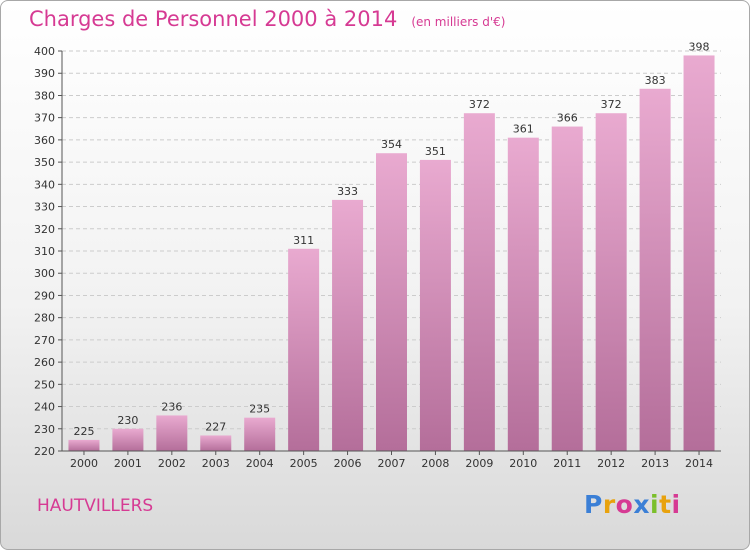  Describe the element at coordinates (44, 73) in the screenshot. I see `y-tick-label: 390` at that location.